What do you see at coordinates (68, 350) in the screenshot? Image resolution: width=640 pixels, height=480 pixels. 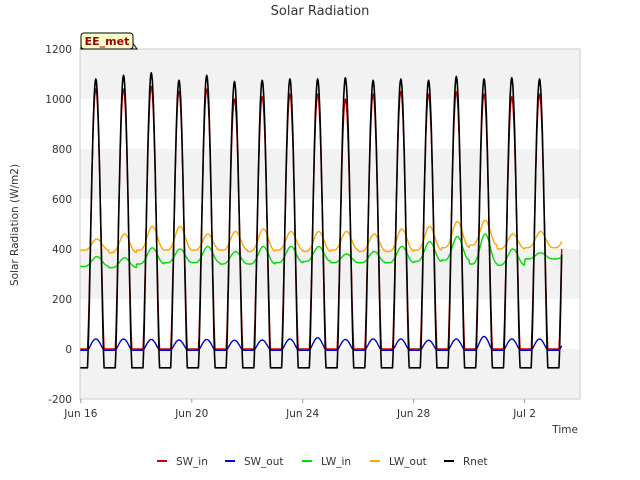 I see `y-tick-label: 0` at bounding box center [68, 350].